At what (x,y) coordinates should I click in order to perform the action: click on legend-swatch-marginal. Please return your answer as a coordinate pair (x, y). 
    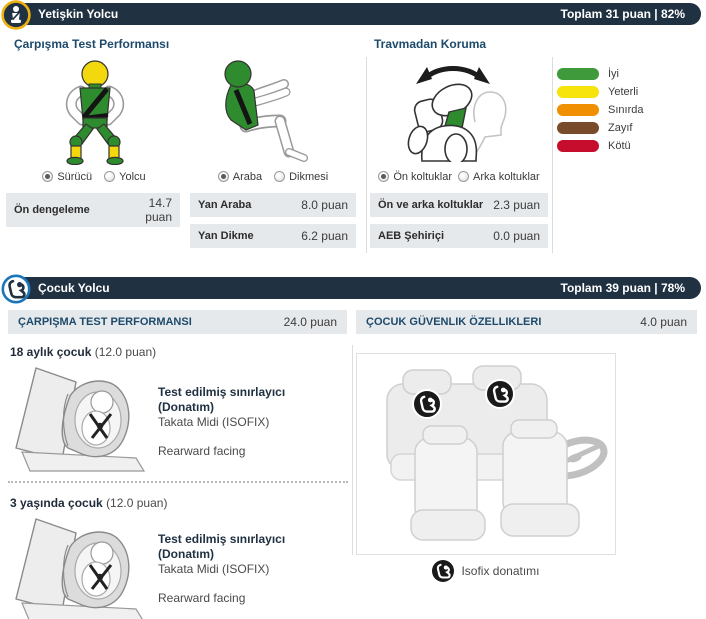
    Looking at the image, I should click on (578, 110).